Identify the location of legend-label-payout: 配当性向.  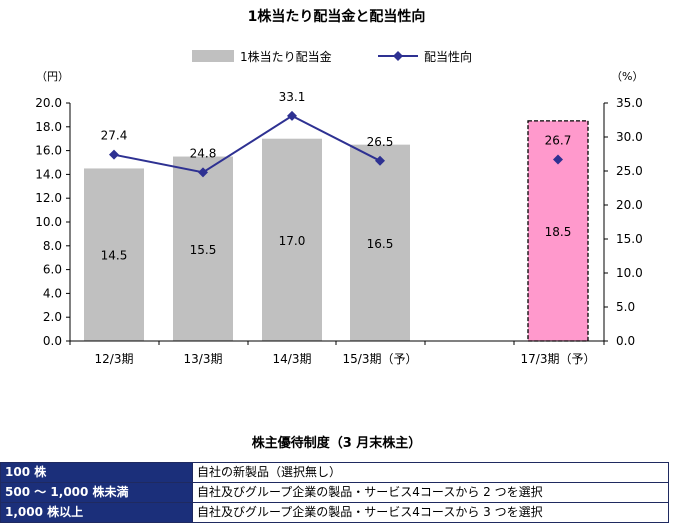
(448, 56).